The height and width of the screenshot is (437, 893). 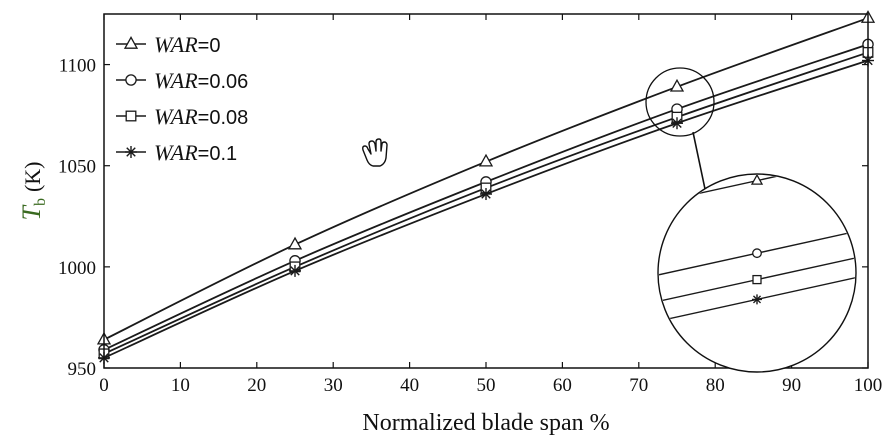 I want to click on x-axis-label: Normalized blade span %, so click(x=485, y=423).